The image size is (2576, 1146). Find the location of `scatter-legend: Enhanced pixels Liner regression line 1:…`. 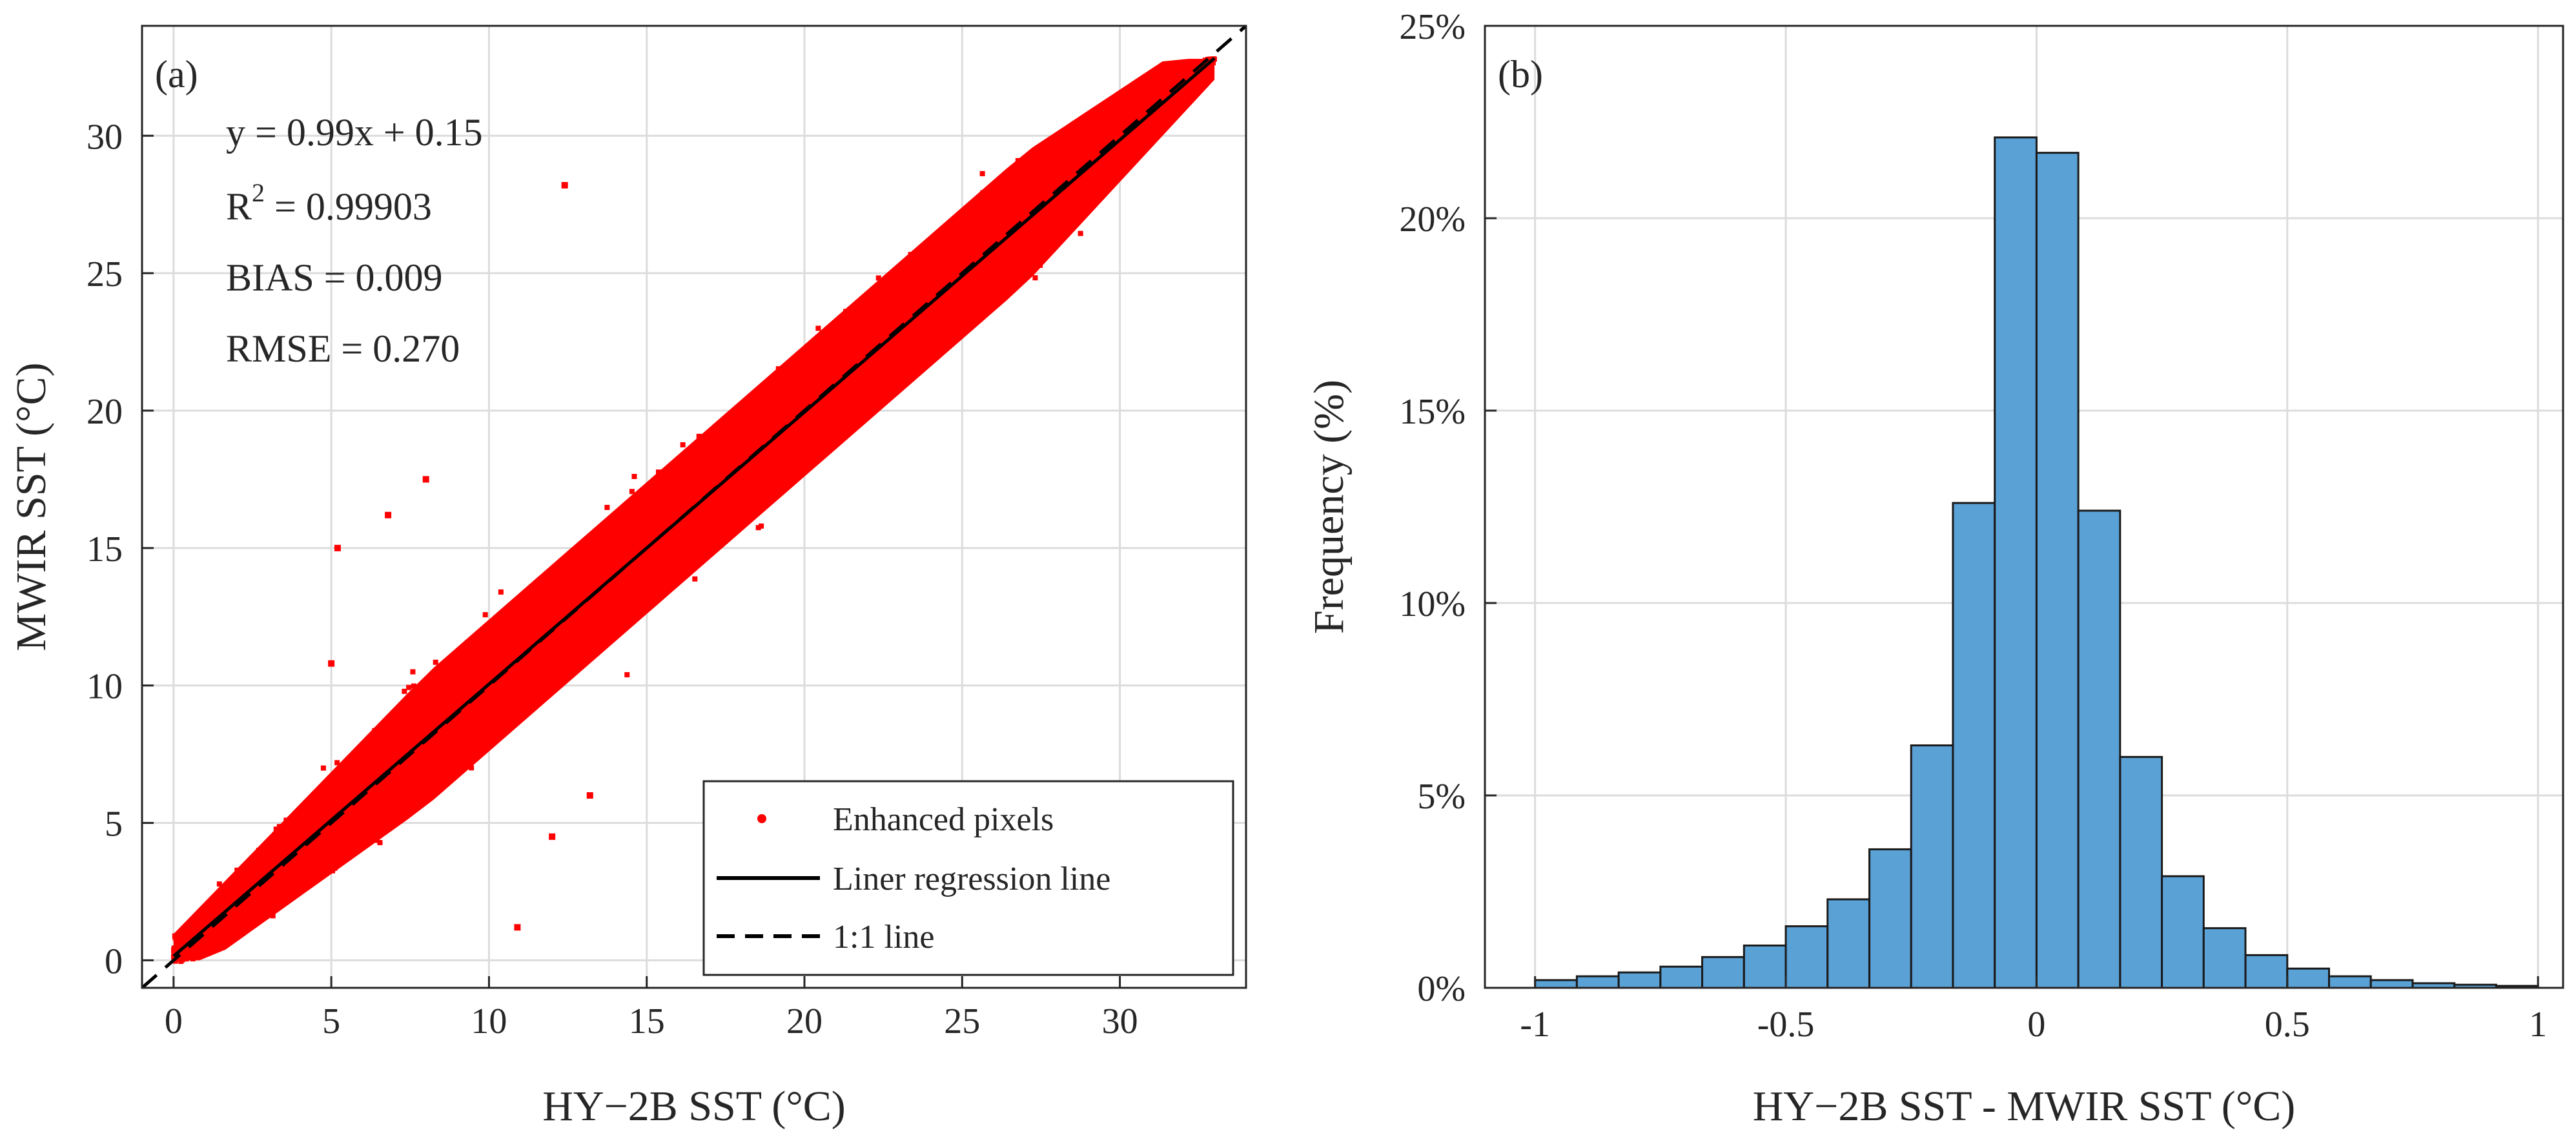

scatter-legend: Enhanced pixels Liner regression line 1:… is located at coordinates (968, 878).